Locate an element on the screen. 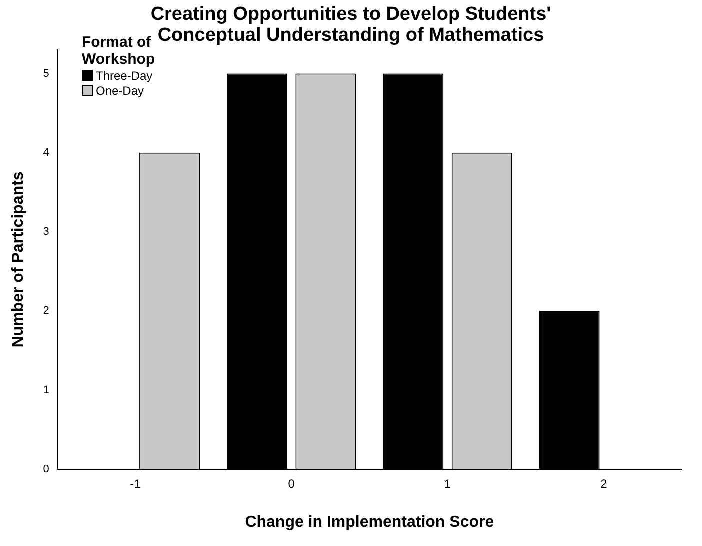  y-tick-label: 2 is located at coordinates (46, 311).